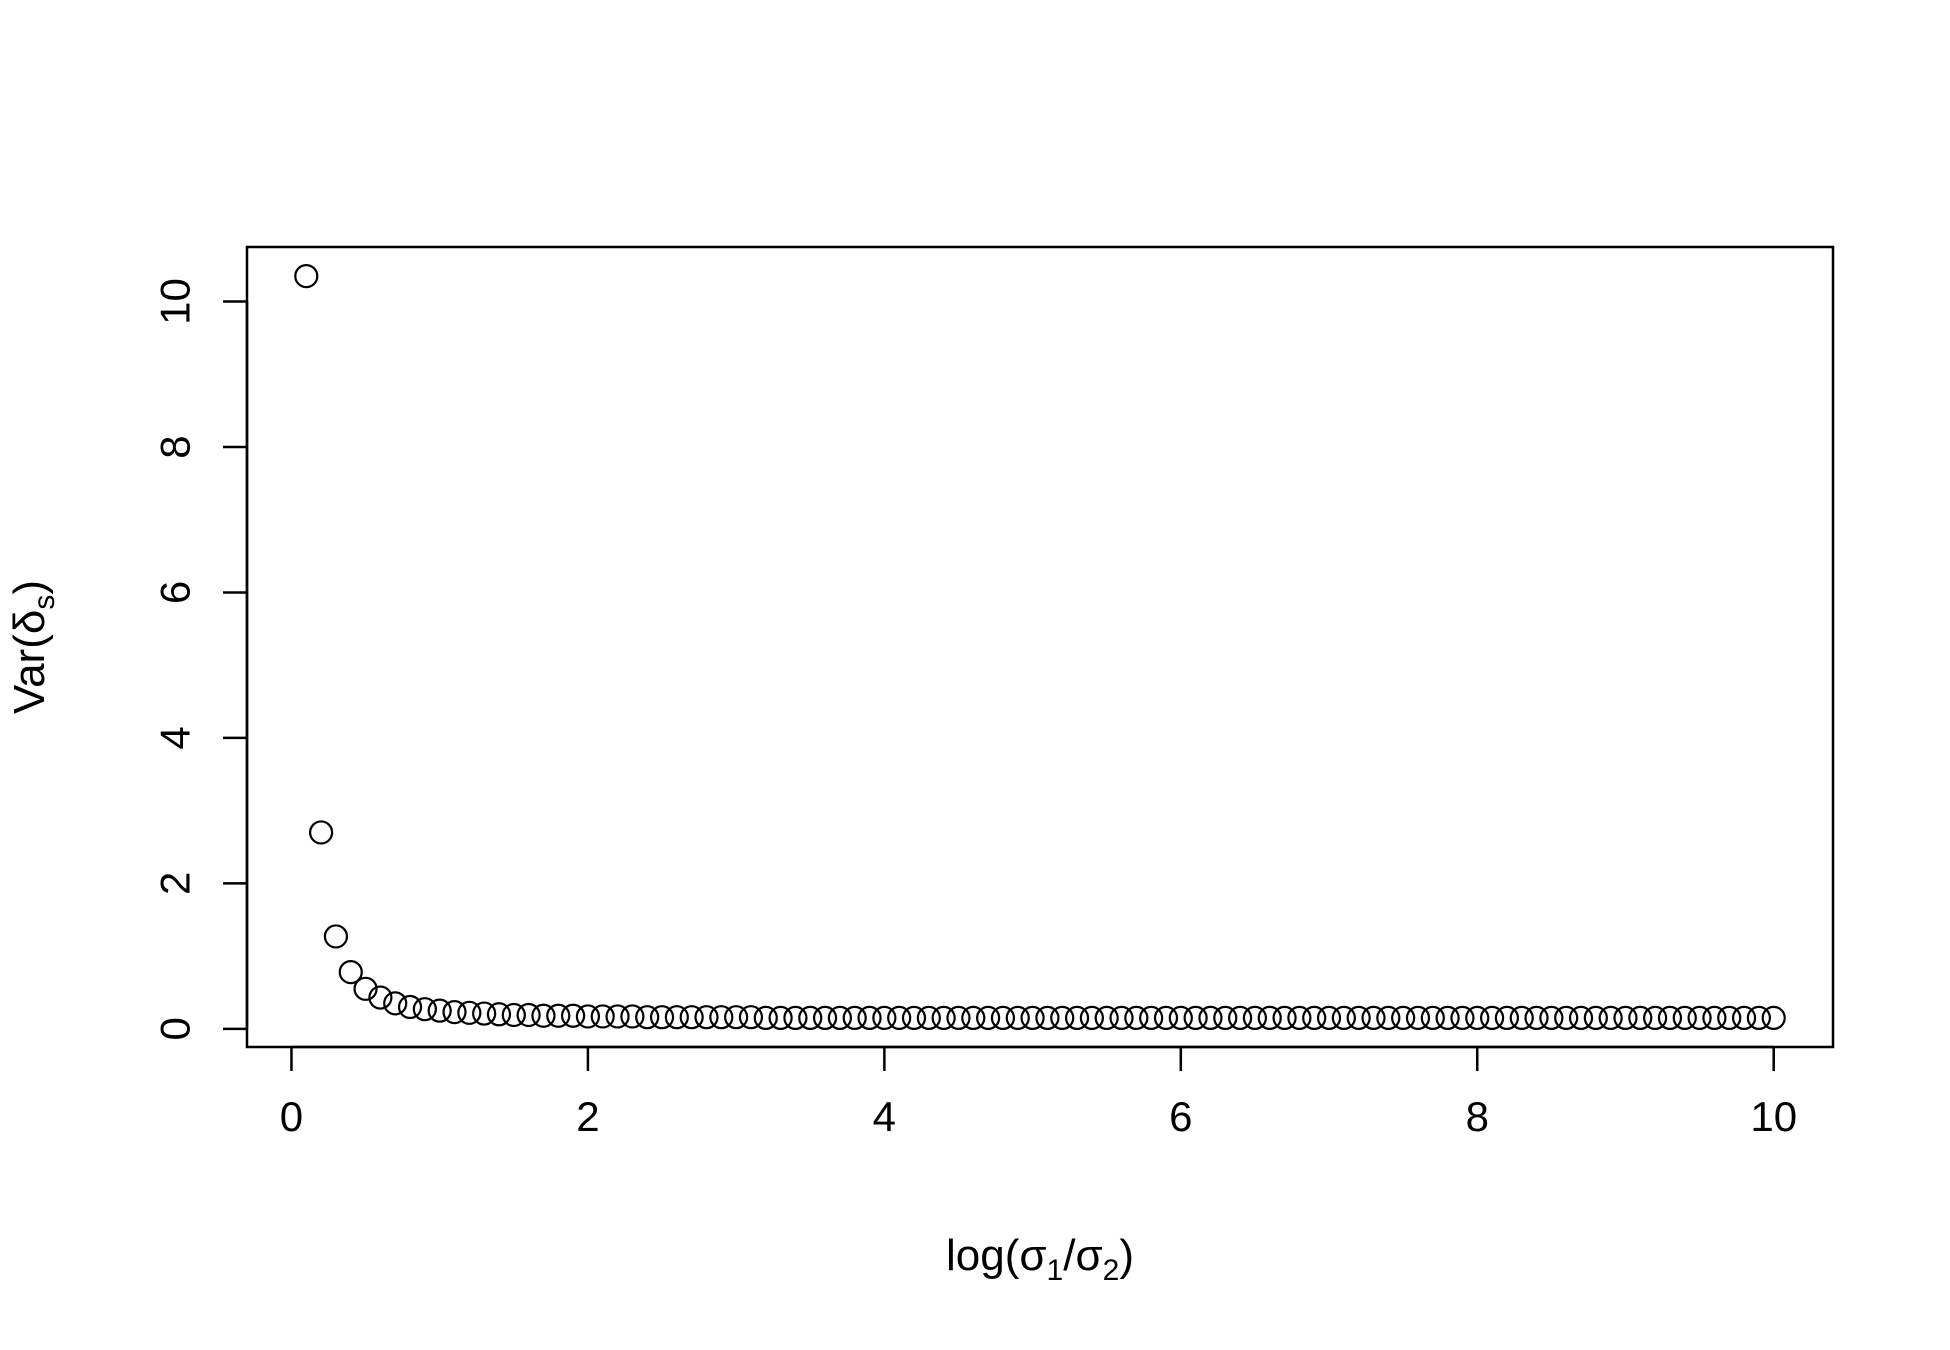  I want to click on x-tick-label: 0, so click(291, 1116).